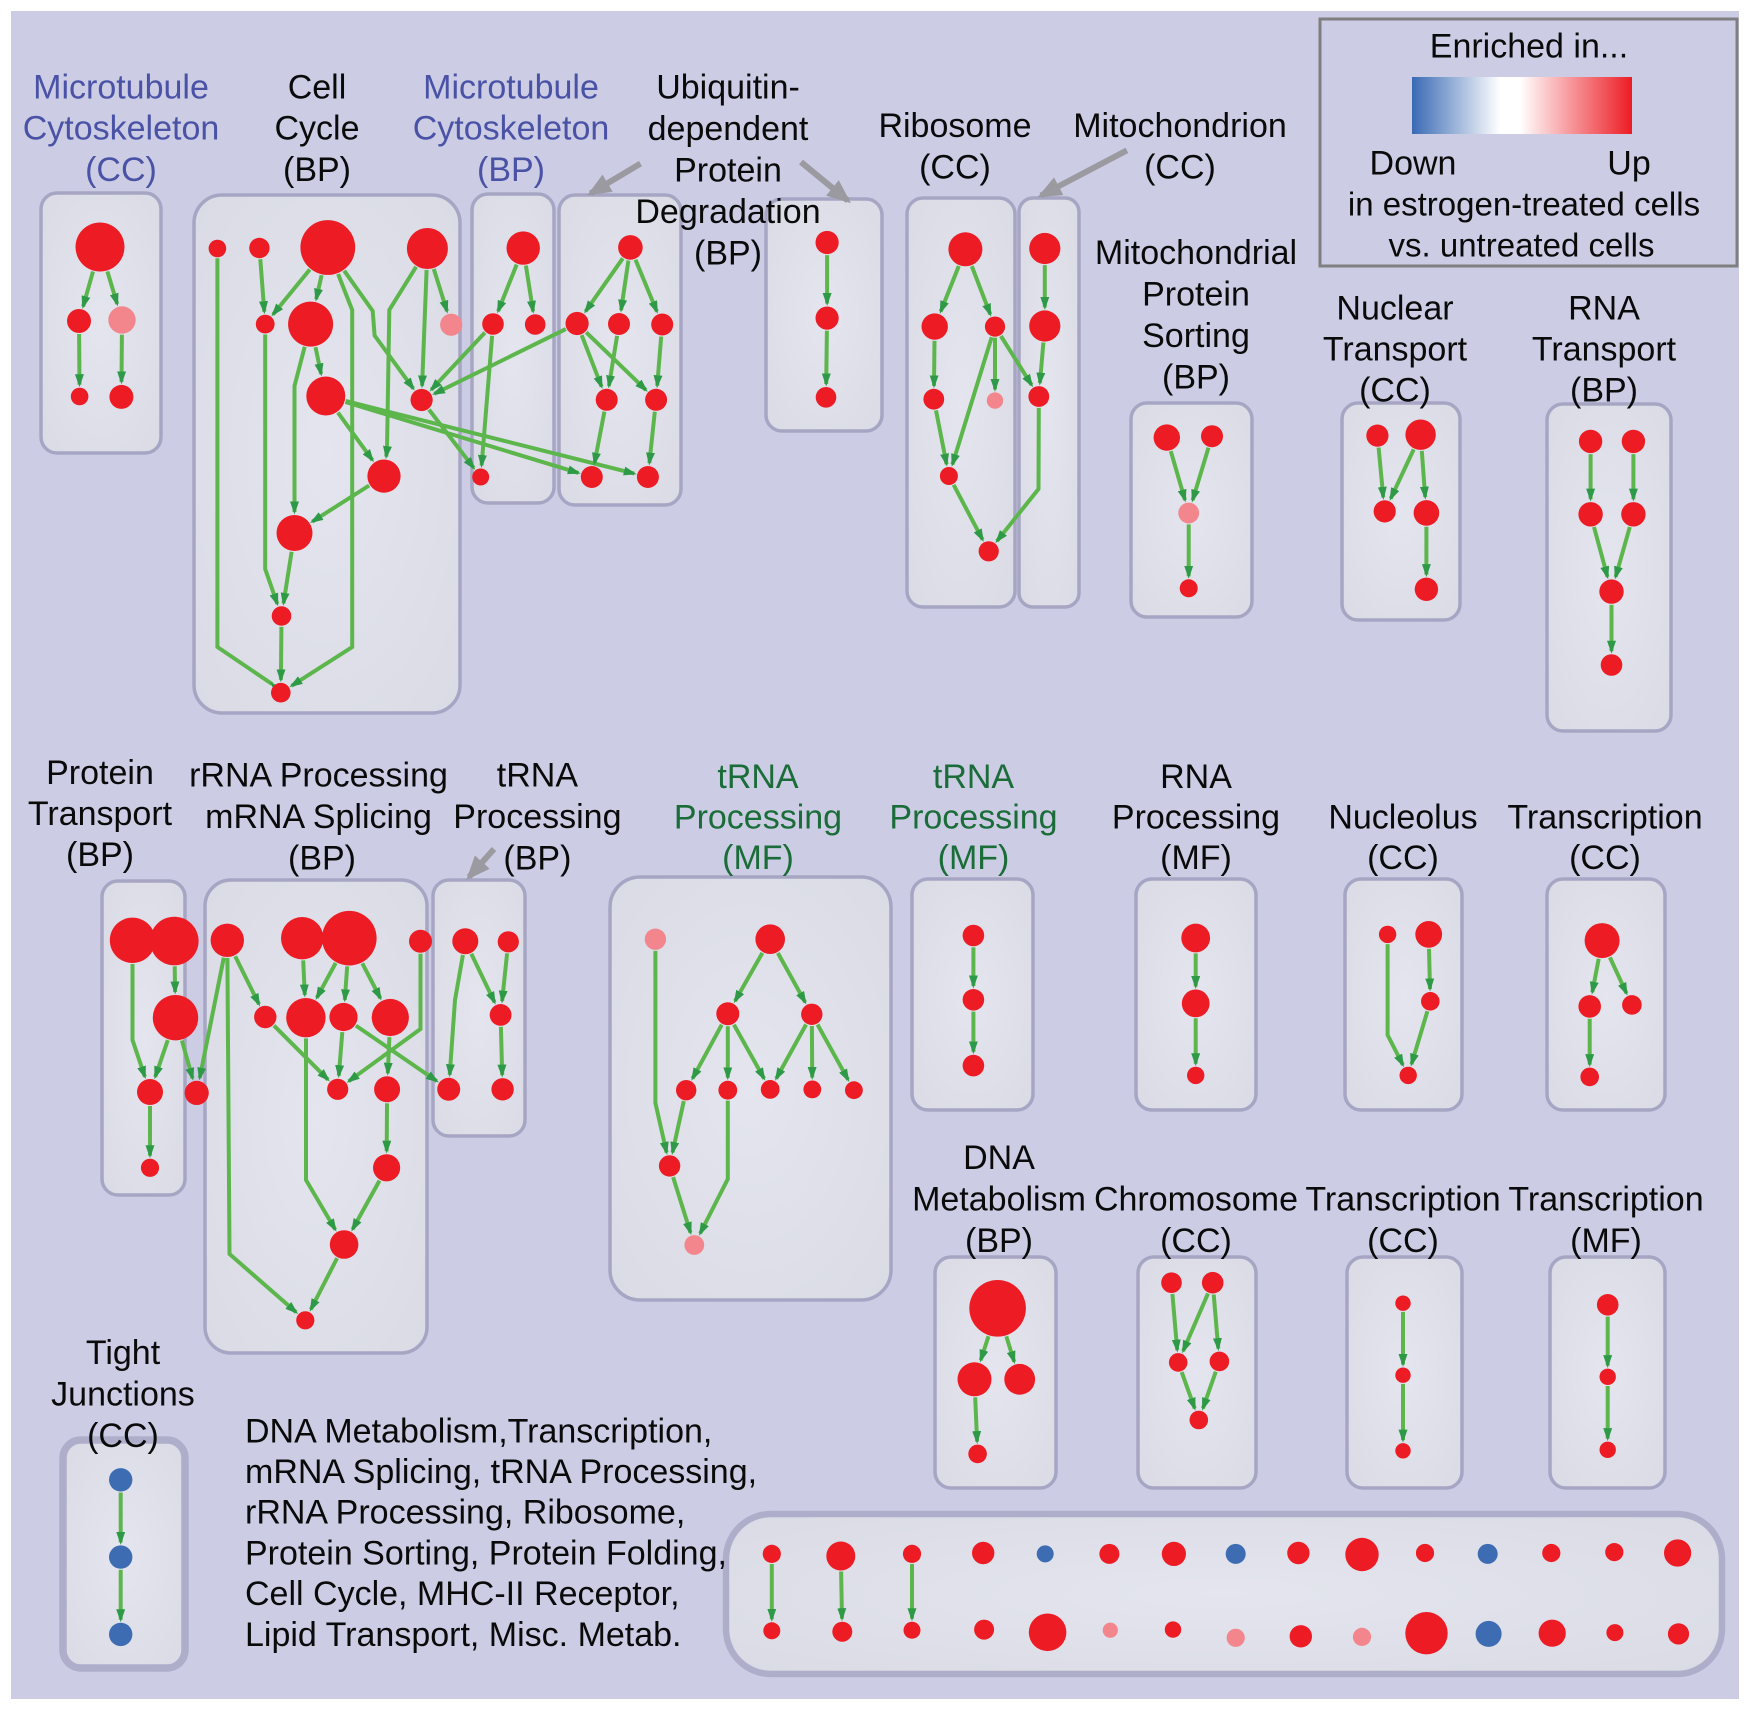 This screenshot has height=1715, width=1750. I want to click on svg-text: Cell Cycle, MHC-II Receptor,, so click(462, 1594).